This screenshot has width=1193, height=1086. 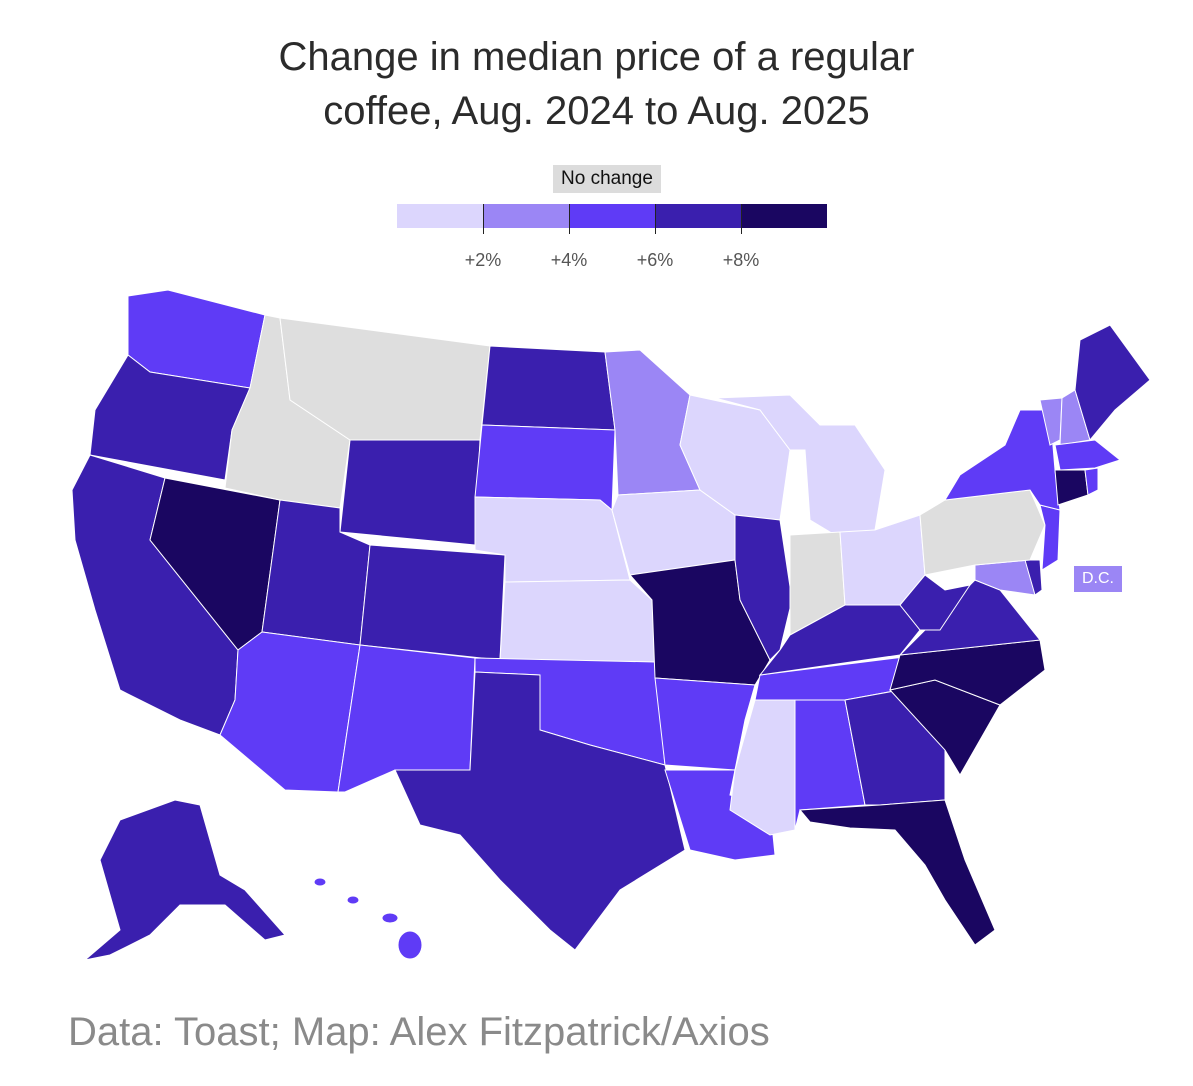 What do you see at coordinates (432, 602) in the screenshot?
I see `state-colorado` at bounding box center [432, 602].